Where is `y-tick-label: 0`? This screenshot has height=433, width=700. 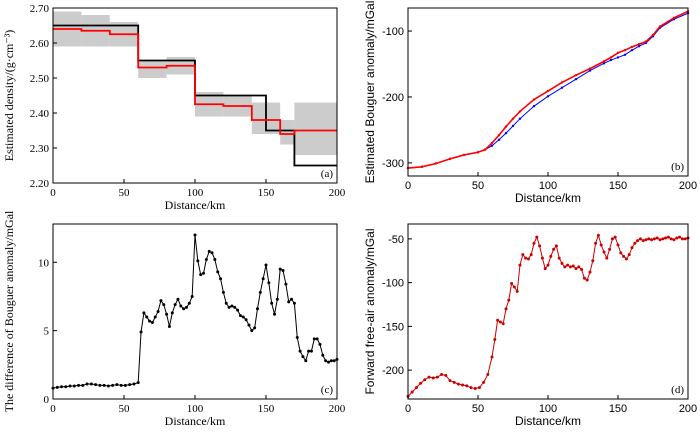
y-tick-label: 0 is located at coordinates (47, 400).